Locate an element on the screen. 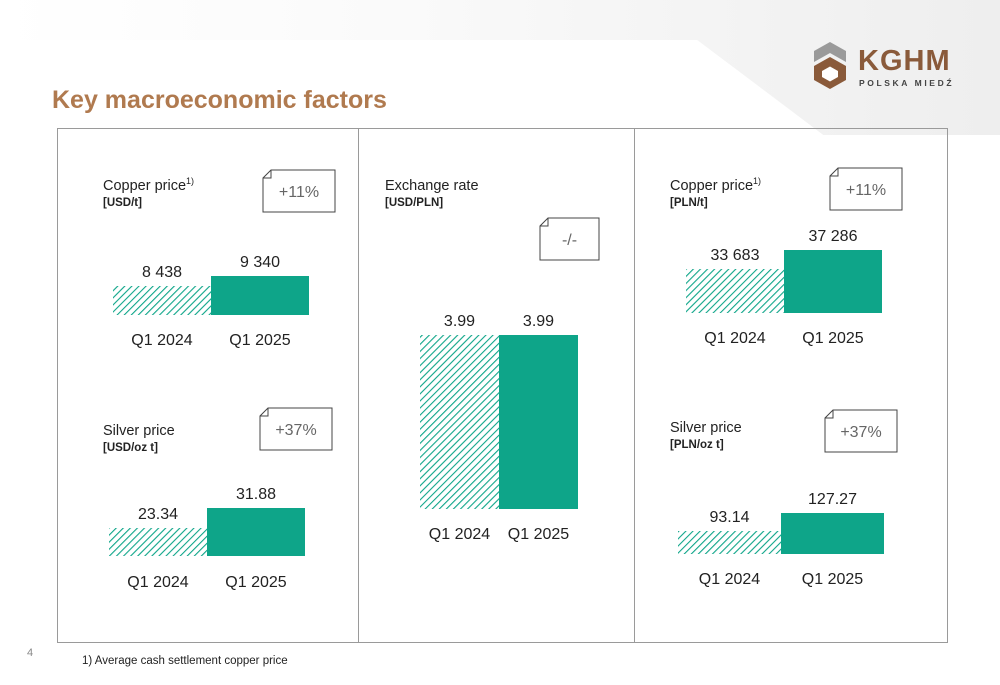 This screenshot has height=685, width=1000. chart-4-change-value: +11% is located at coordinates (866, 190).